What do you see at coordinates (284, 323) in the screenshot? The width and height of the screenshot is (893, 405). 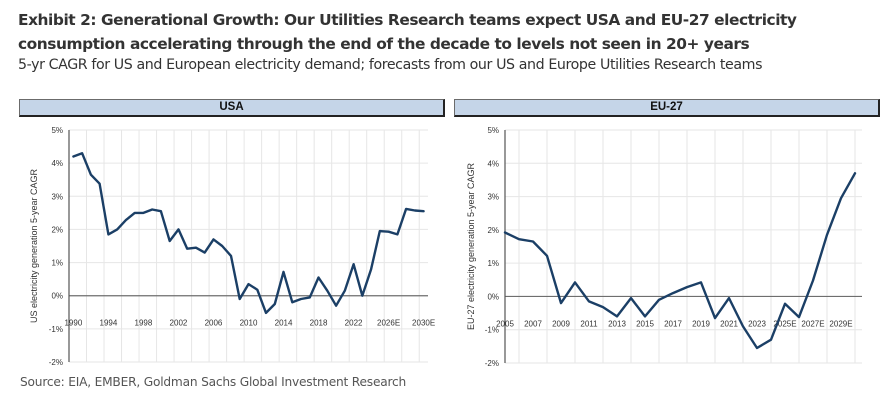 I see `x-tick-label: 2014` at bounding box center [284, 323].